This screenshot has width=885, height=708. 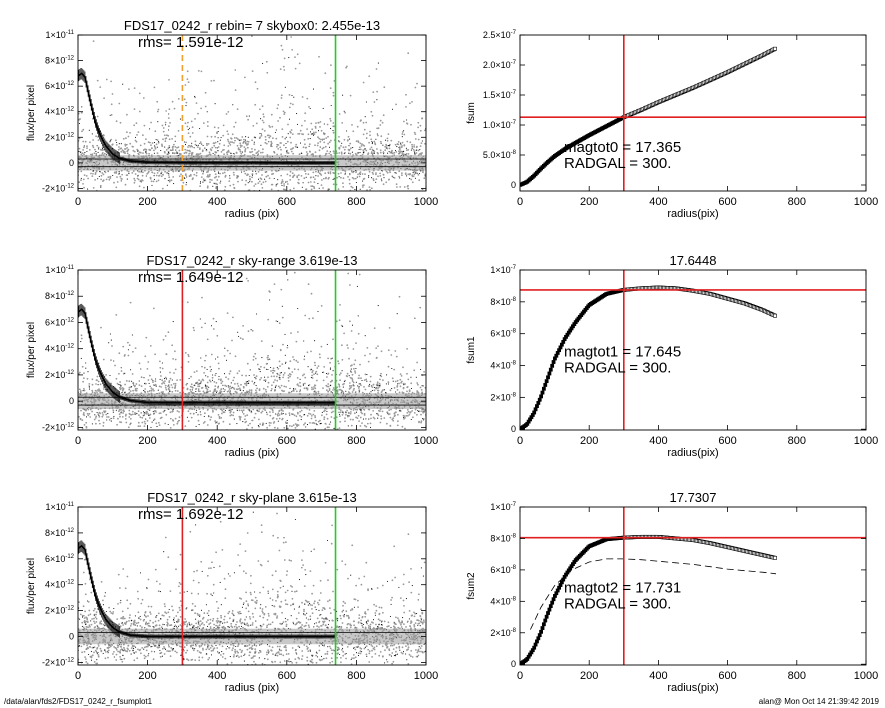 I want to click on x-tick-label: 0, so click(x=520, y=202).